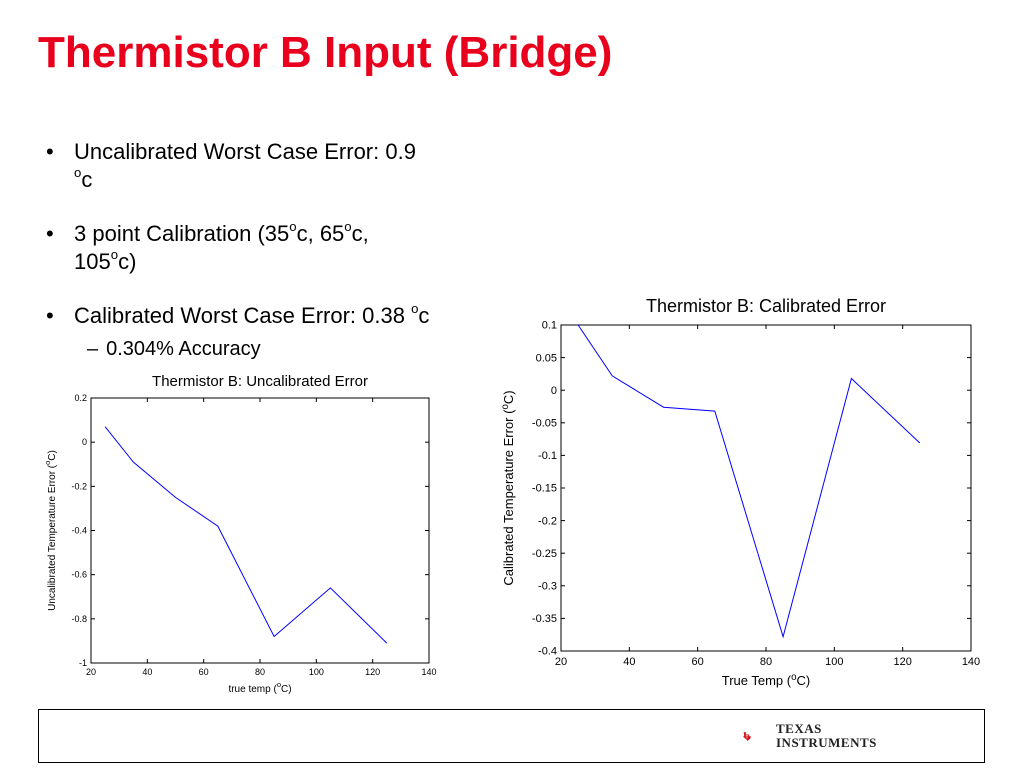  I want to click on plot-area, so click(260, 530).